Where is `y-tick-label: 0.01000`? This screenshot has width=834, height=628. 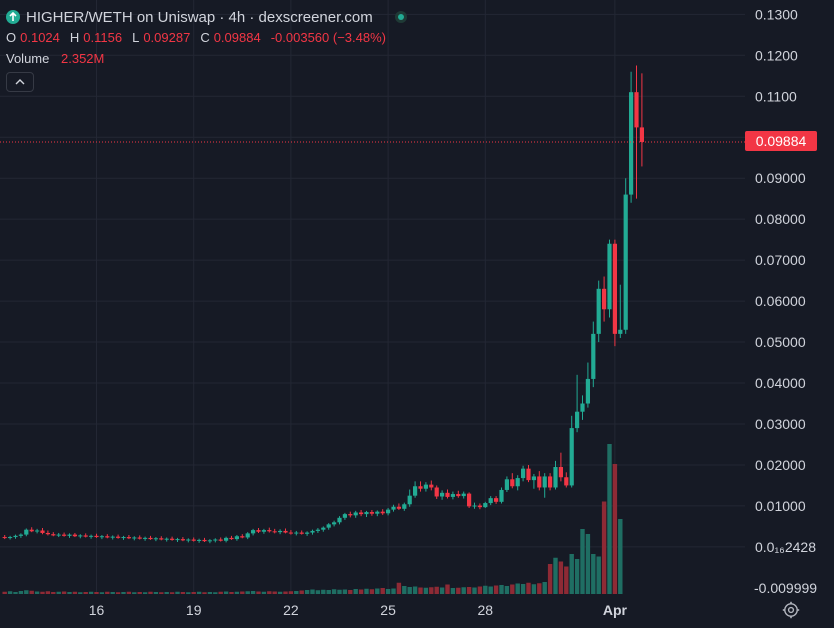 y-tick-label: 0.01000 is located at coordinates (780, 506).